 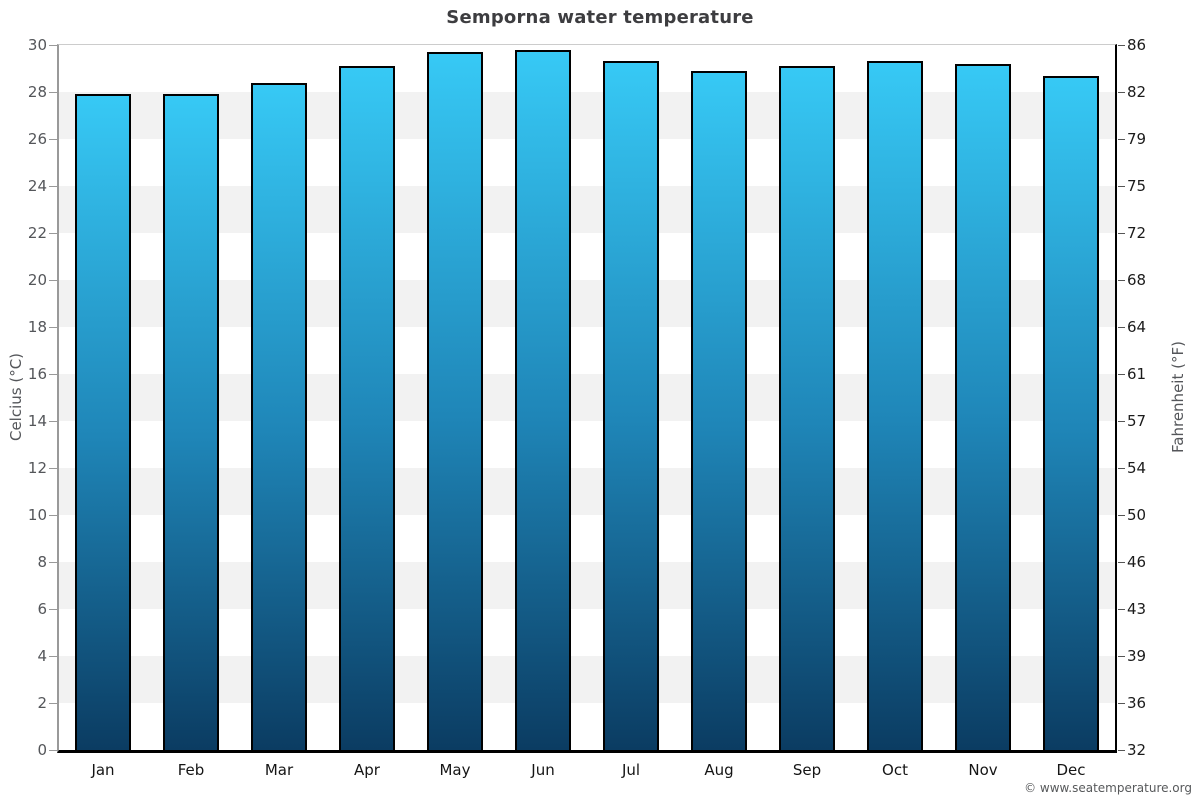 What do you see at coordinates (455, 770) in the screenshot?
I see `x-label-may: May` at bounding box center [455, 770].